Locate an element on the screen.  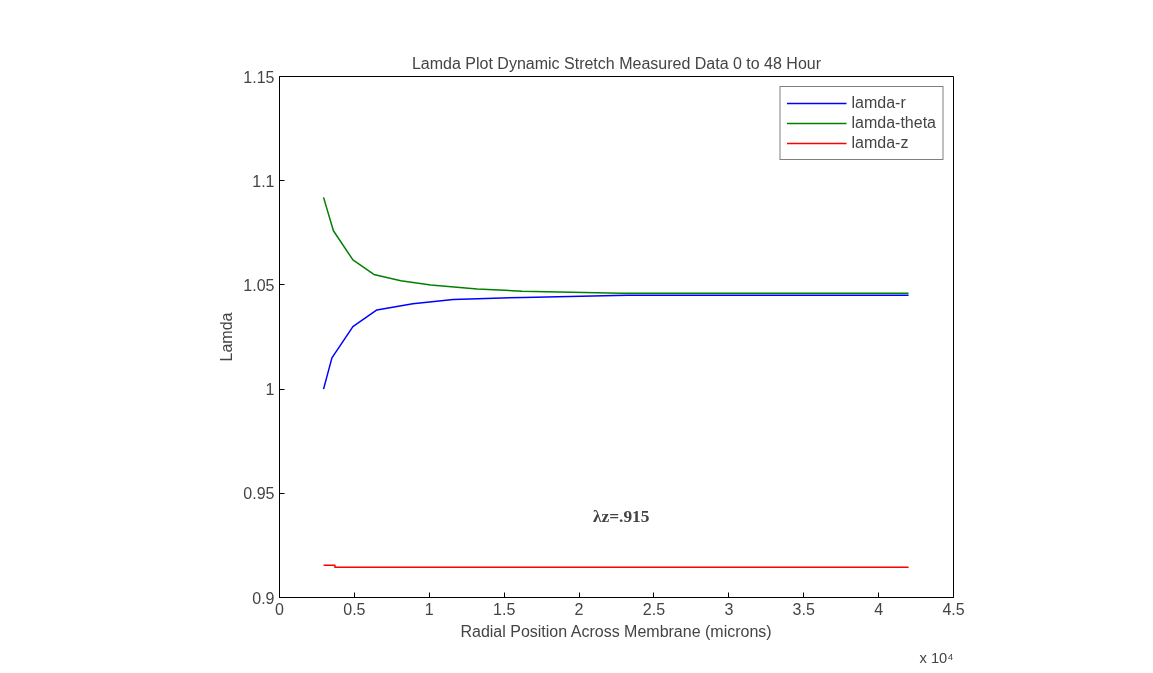
x-tick-label: 4 is located at coordinates (879, 609).